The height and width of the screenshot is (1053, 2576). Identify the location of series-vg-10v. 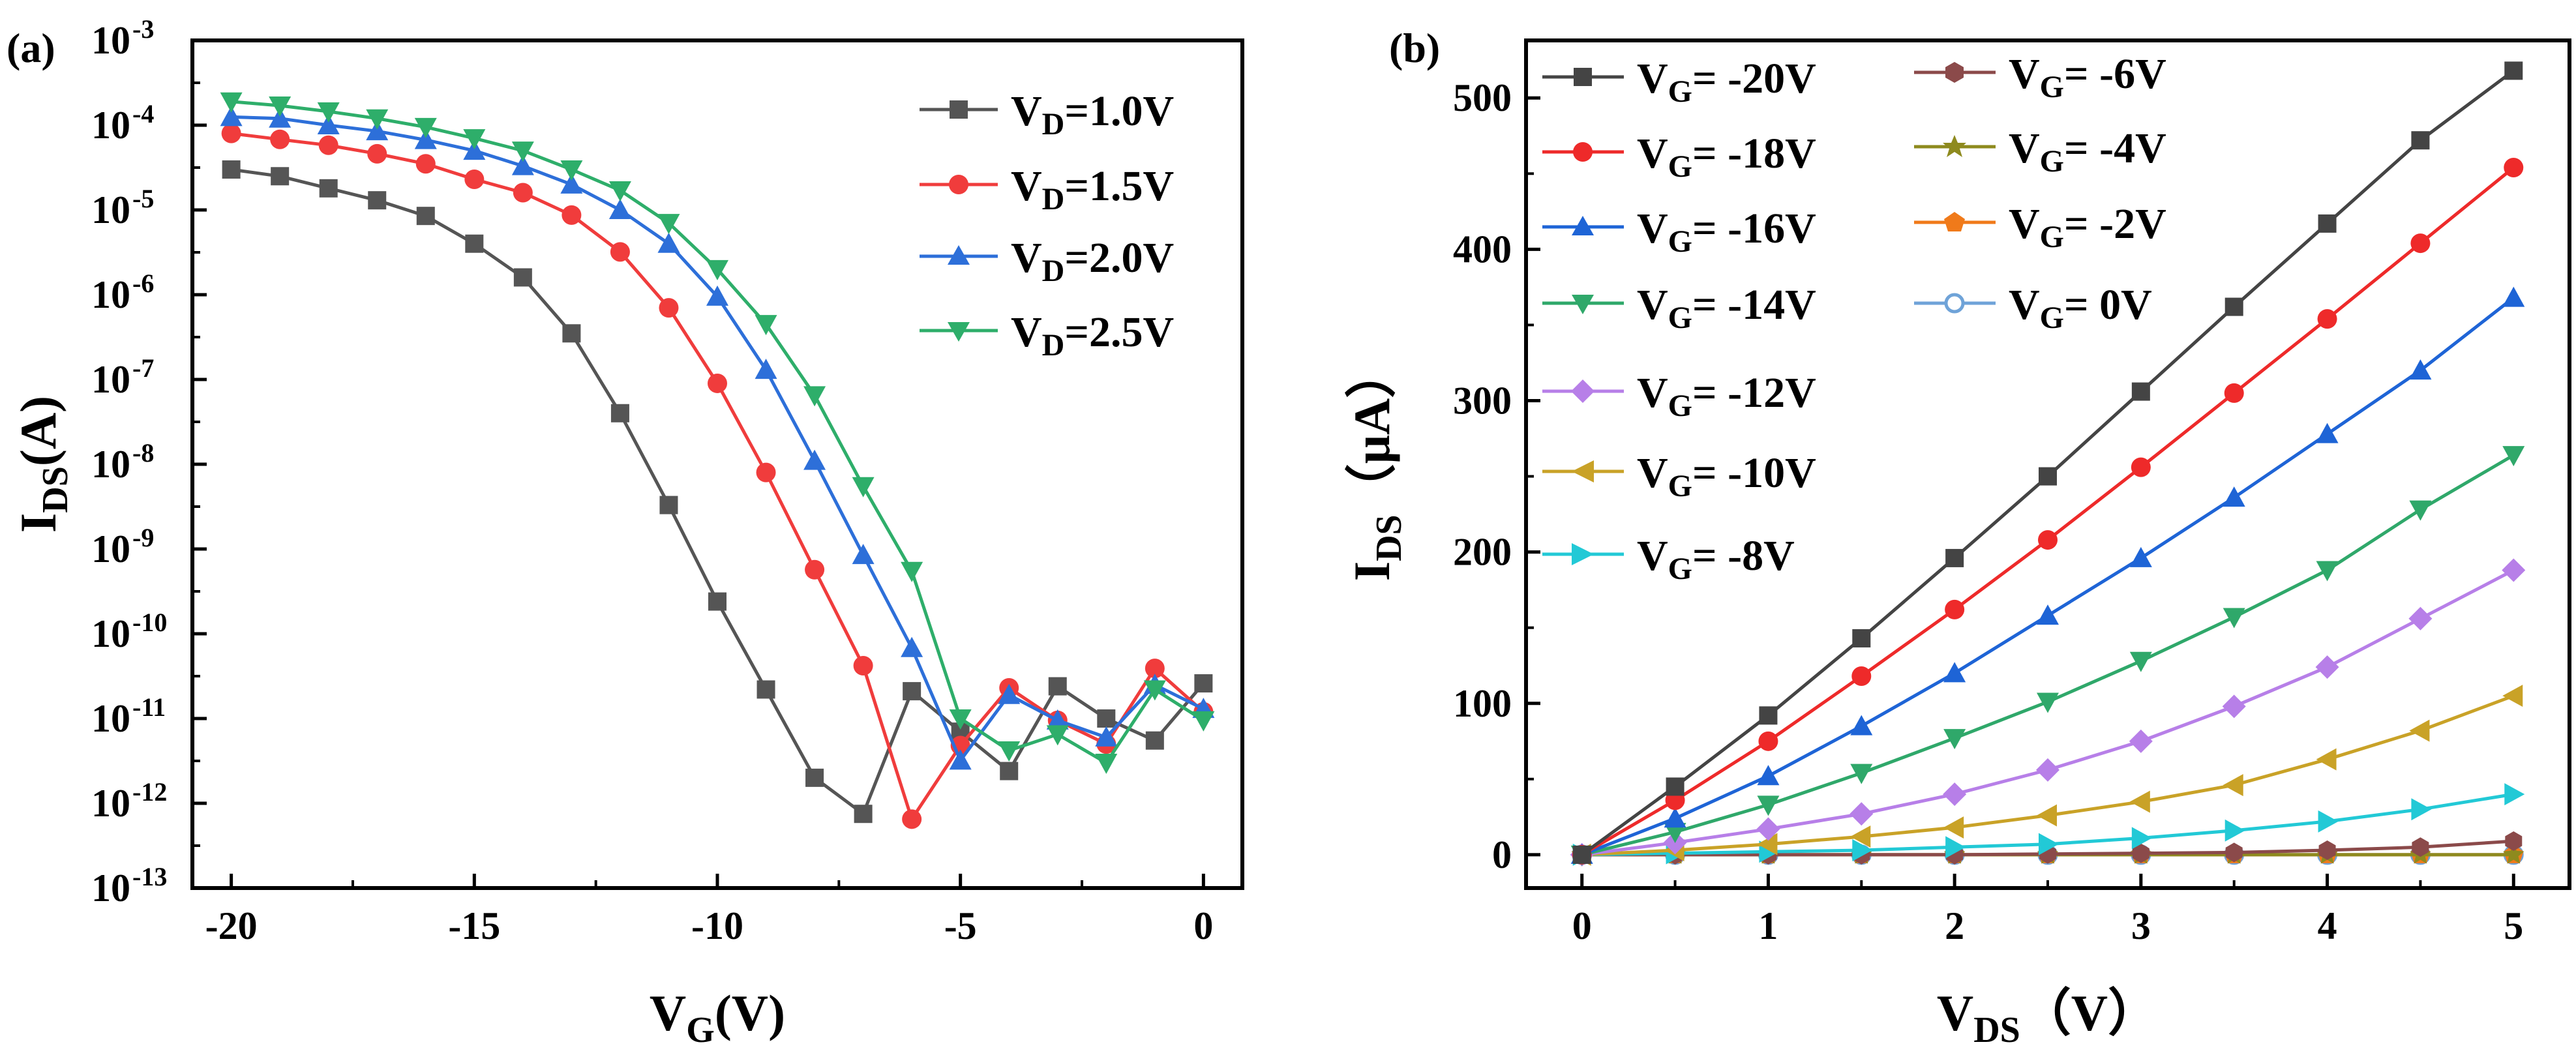
(2046, 775).